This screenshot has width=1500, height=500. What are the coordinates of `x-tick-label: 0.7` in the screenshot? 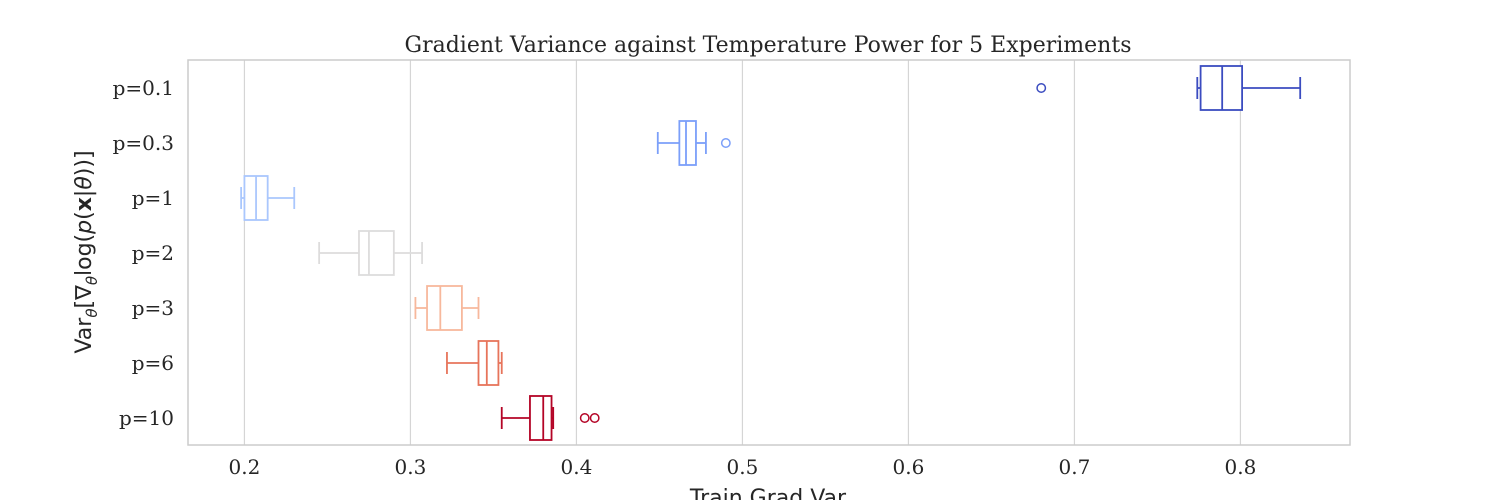 It's located at (1075, 467).